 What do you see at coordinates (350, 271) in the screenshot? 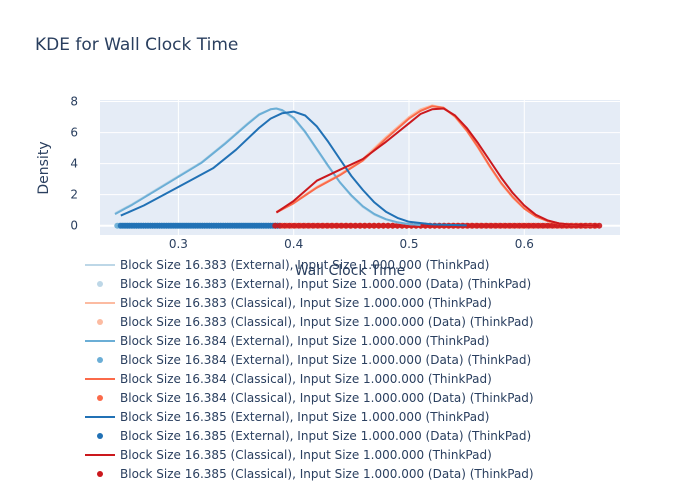
I see `x-axis-label: Wall Clock Time` at bounding box center [350, 271].